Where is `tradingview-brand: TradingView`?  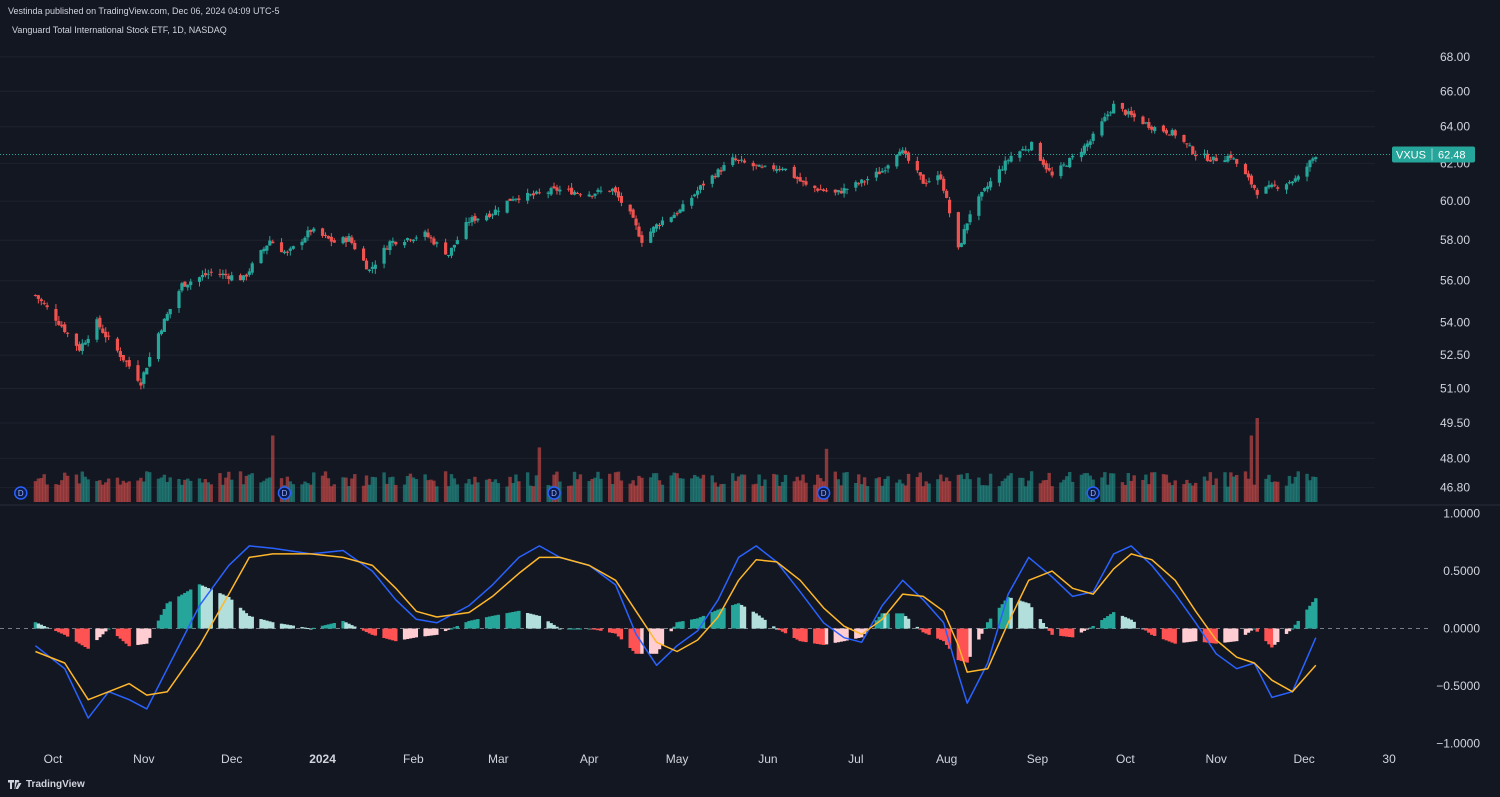
tradingview-brand: TradingView is located at coordinates (46, 784).